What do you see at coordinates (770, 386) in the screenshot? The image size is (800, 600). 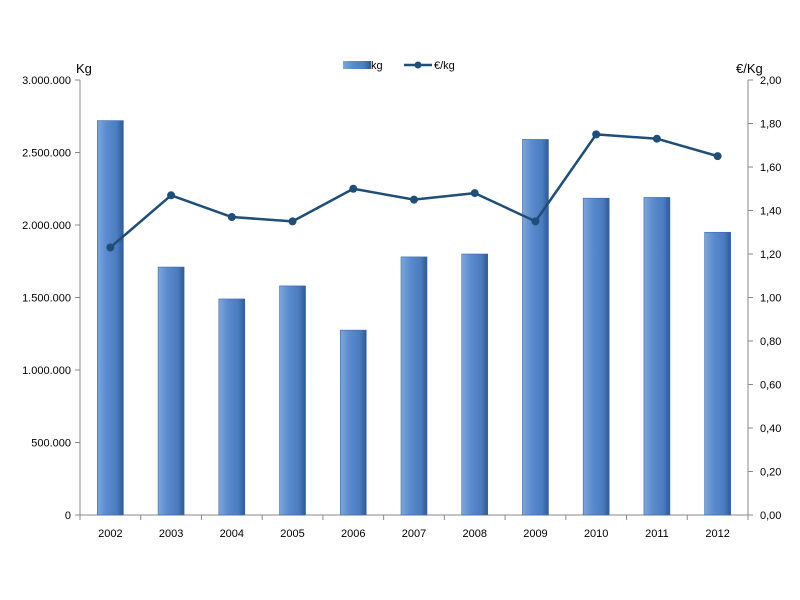 I see `right-tick-label: 0,60` at bounding box center [770, 386].